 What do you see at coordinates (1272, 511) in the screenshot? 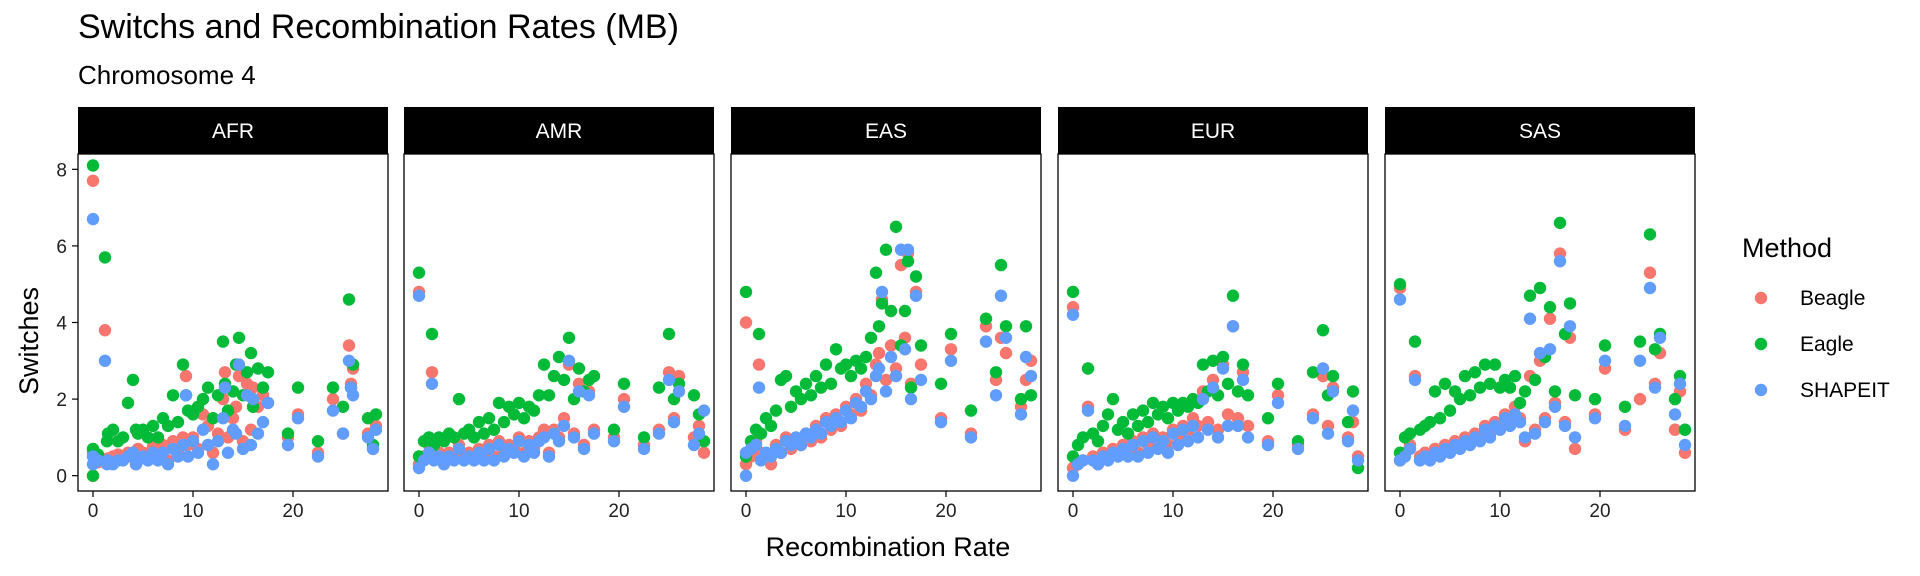
I see `x-tick-label: 20` at bounding box center [1272, 511].